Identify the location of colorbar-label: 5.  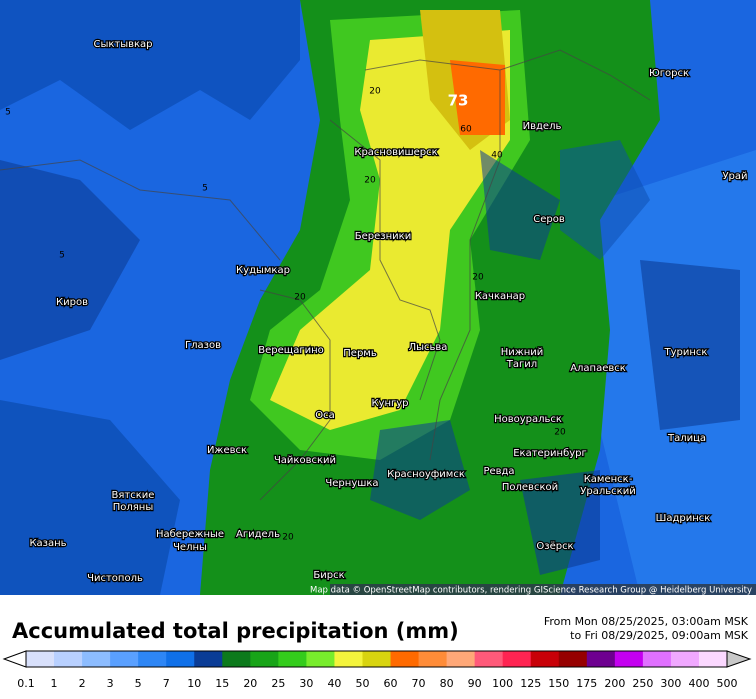
(138, 683).